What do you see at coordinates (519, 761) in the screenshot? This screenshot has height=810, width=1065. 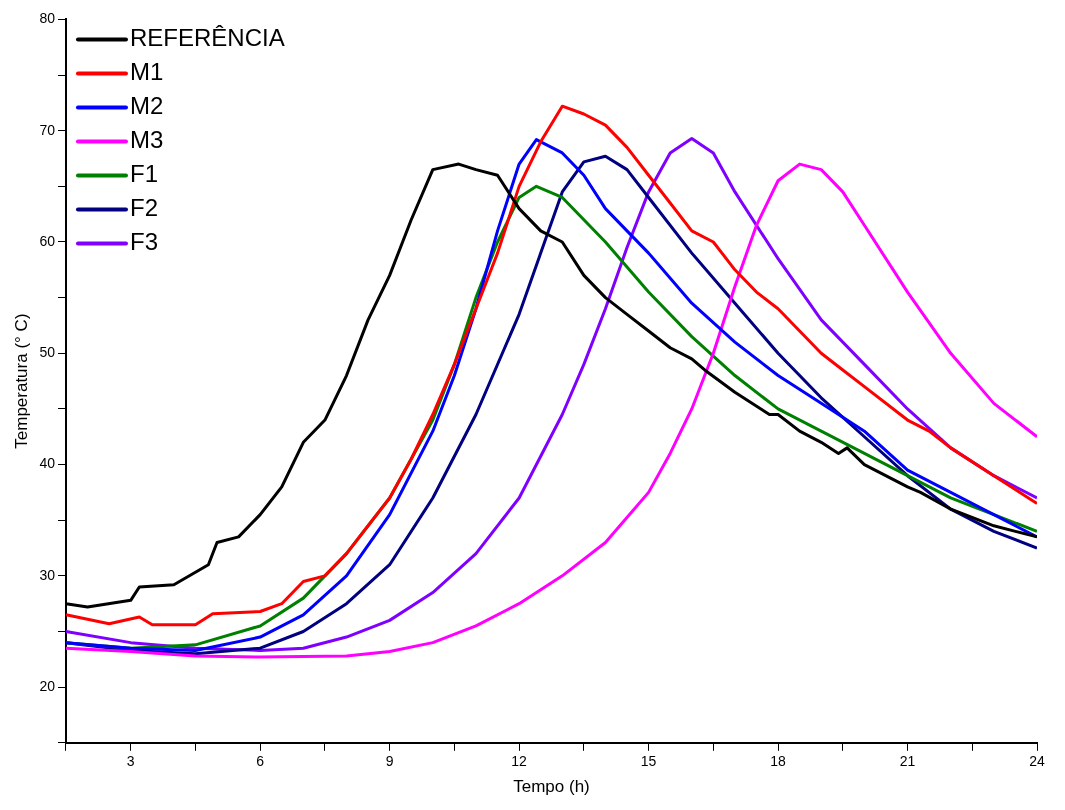 I see `x-tick-label: 12` at bounding box center [519, 761].